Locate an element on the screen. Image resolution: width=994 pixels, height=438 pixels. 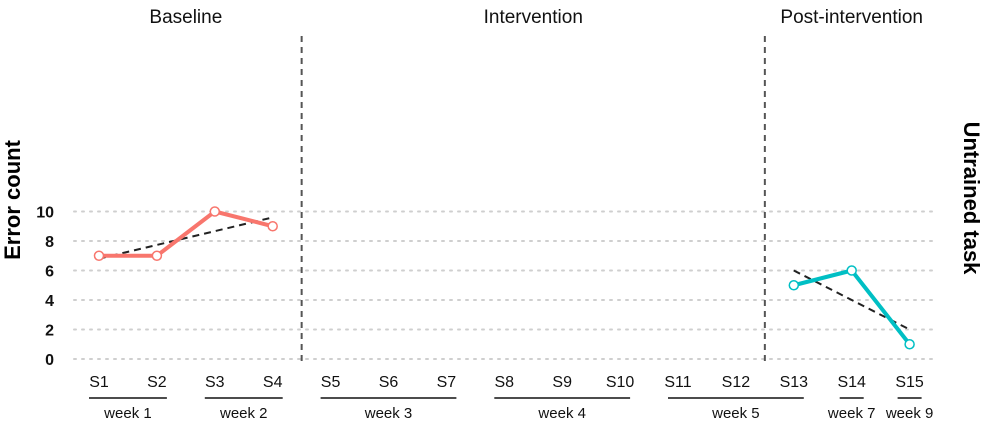
x-tick-label: S7 is located at coordinates (447, 382).